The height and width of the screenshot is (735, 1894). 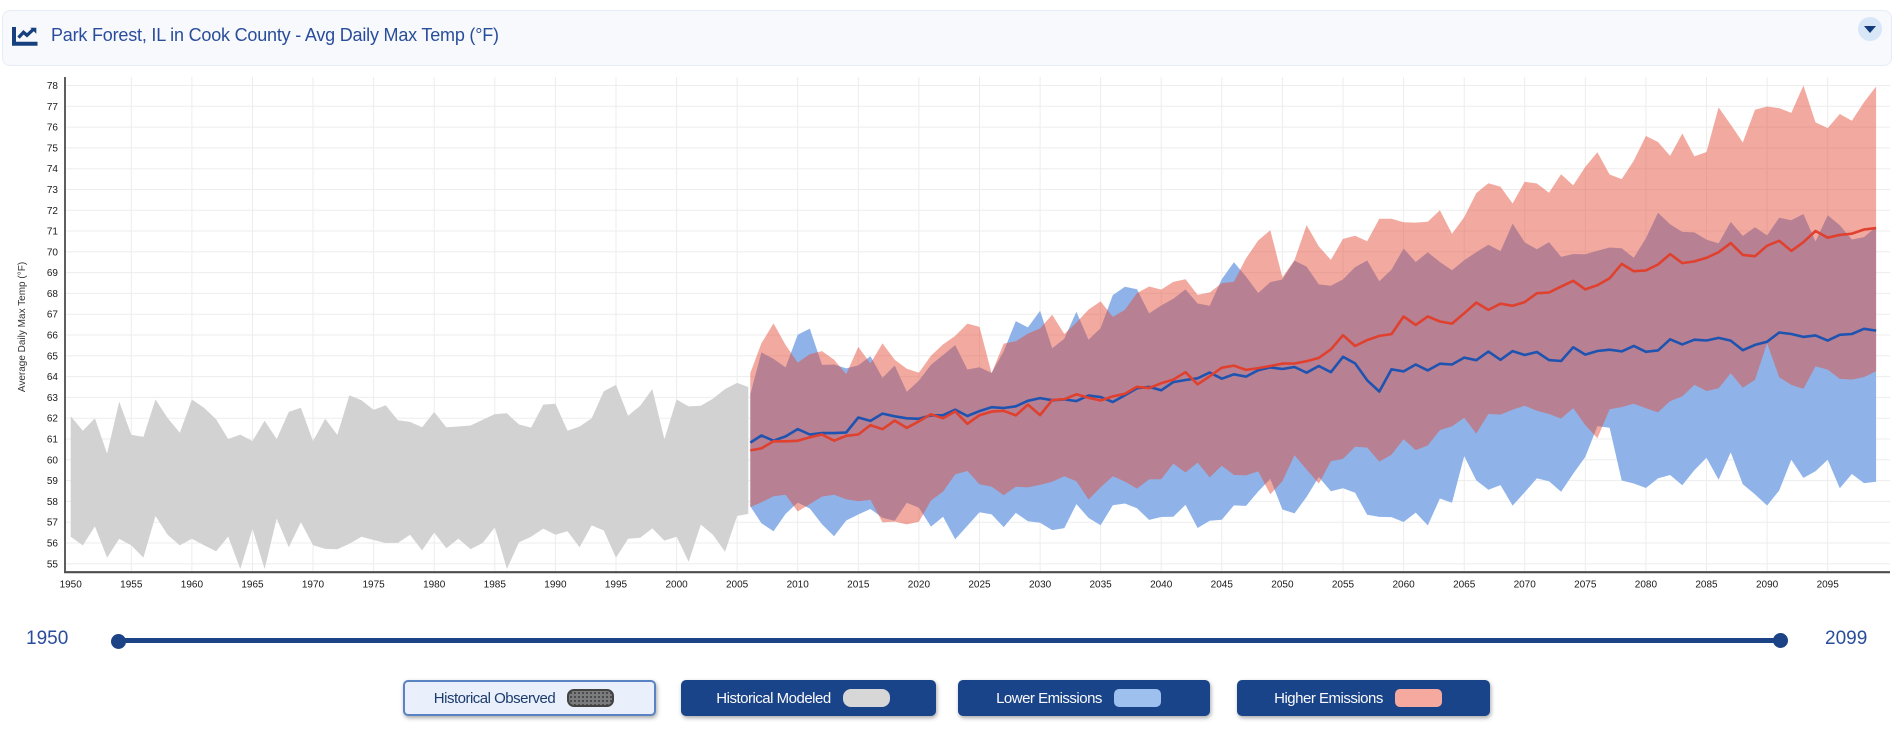 What do you see at coordinates (53, 107) in the screenshot?
I see `svg-text: 77` at bounding box center [53, 107].